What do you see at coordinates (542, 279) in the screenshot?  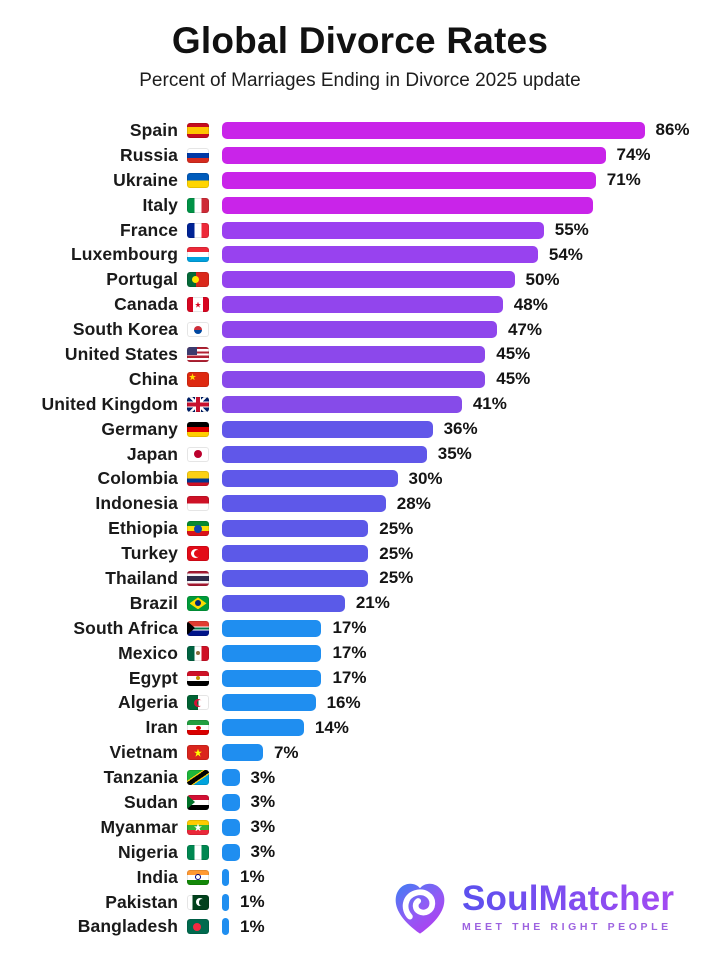 I see `value-label: 50%` at bounding box center [542, 279].